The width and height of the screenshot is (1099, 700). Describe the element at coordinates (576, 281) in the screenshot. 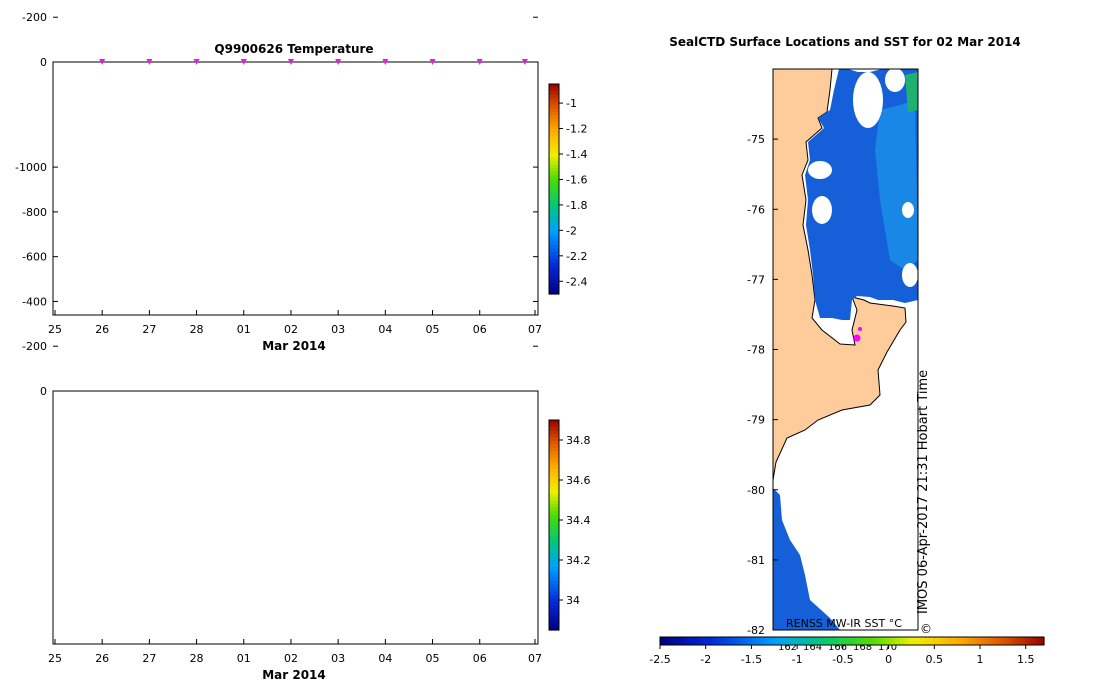

I see `colorbar-tick-label: -2.4` at that location.